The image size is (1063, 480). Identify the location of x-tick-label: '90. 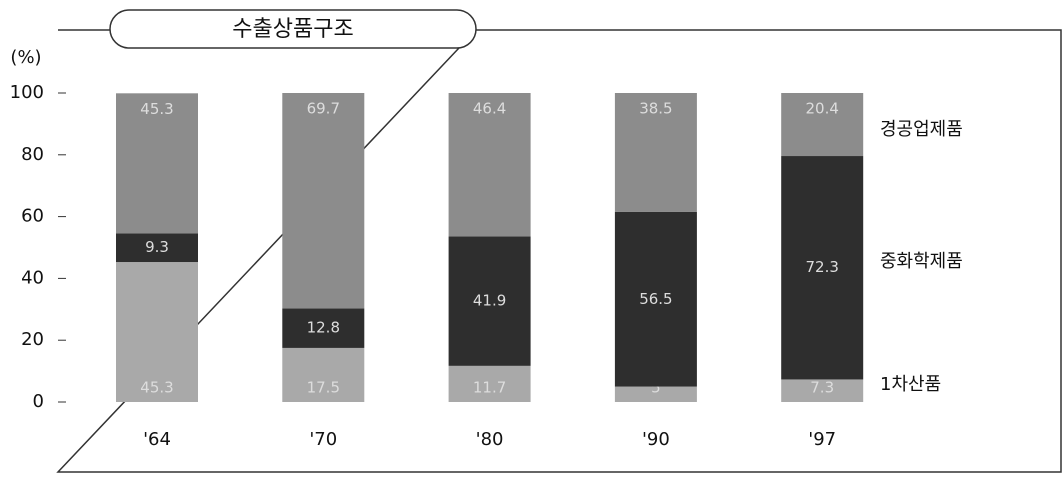
(656, 439).